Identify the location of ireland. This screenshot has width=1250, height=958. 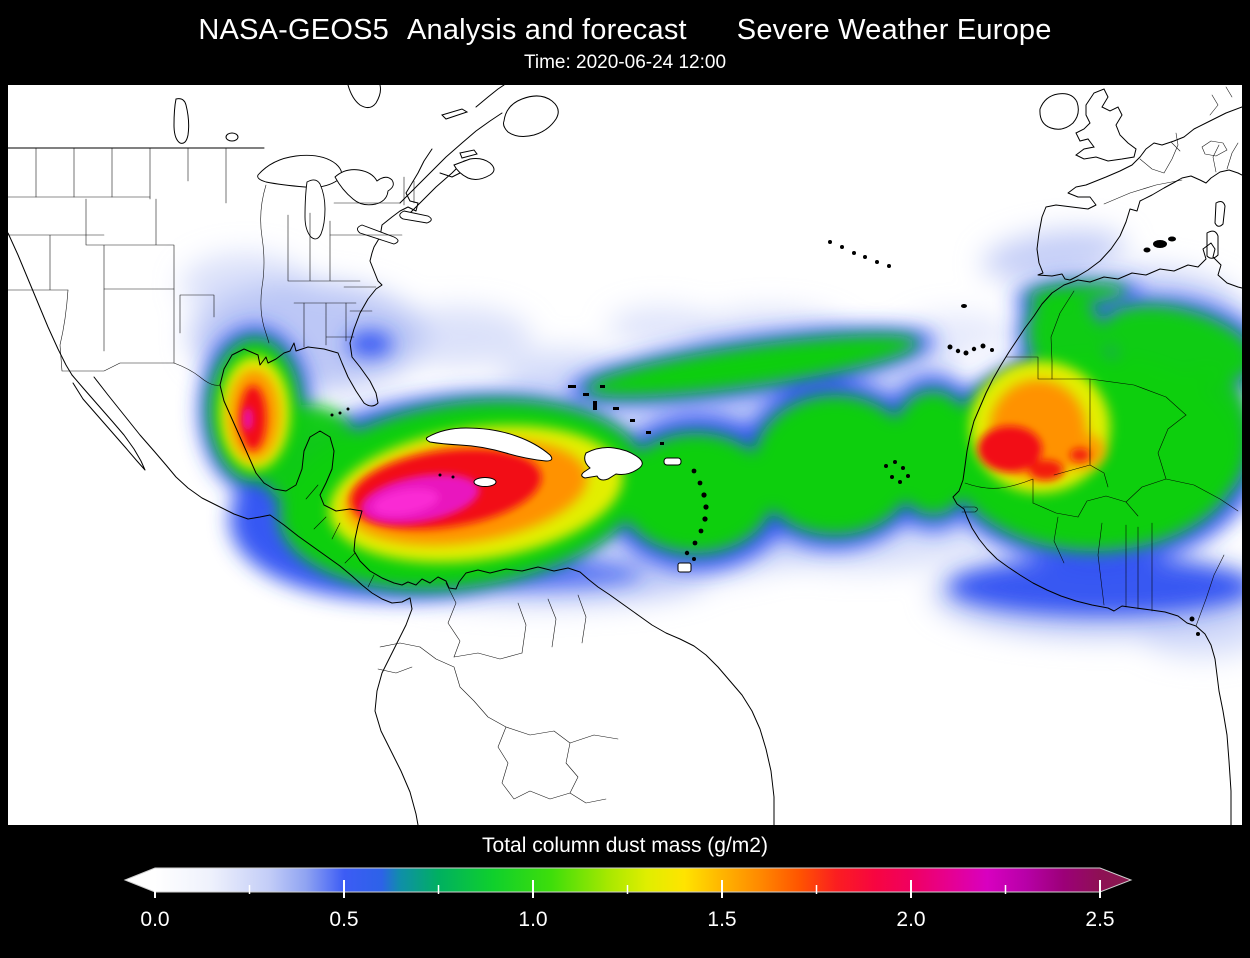
(1059, 111).